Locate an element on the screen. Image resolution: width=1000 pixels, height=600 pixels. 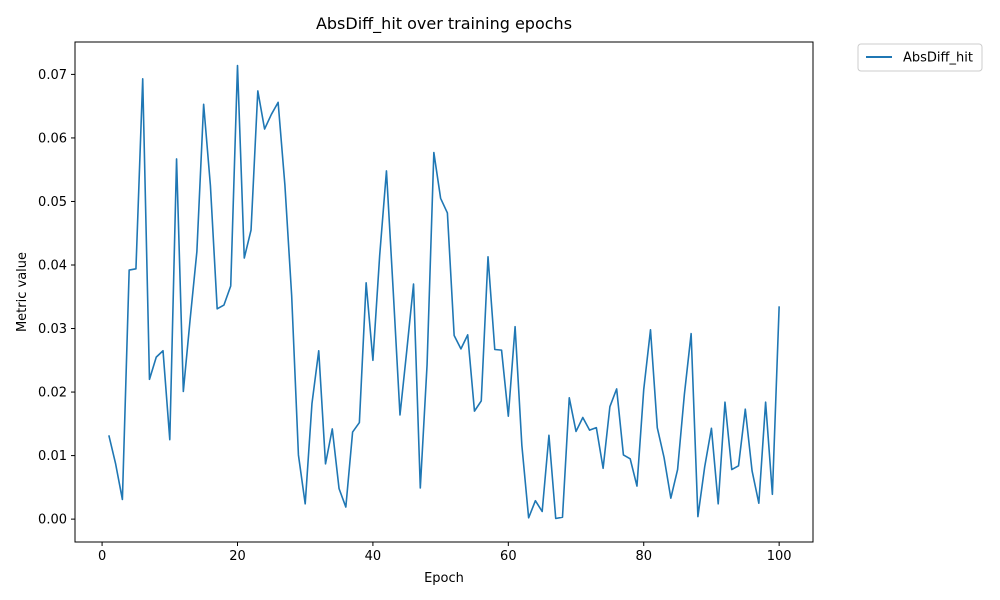
y-tick-label: 0.00 is located at coordinates (52, 520).